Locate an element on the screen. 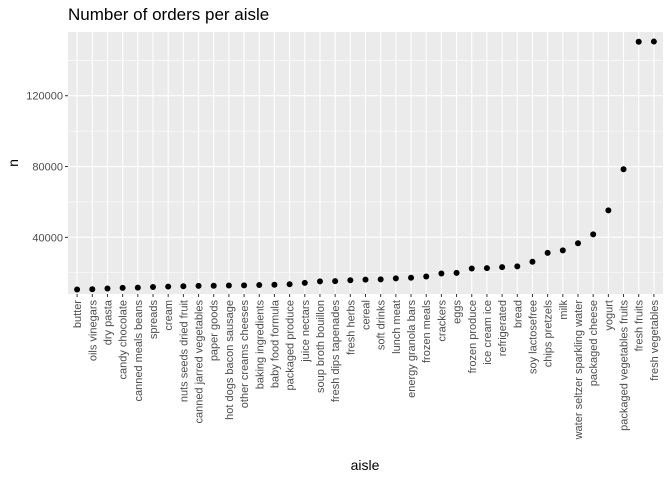 The width and height of the screenshot is (672, 480). x-tick-label: juice nectars is located at coordinates (306, 331).